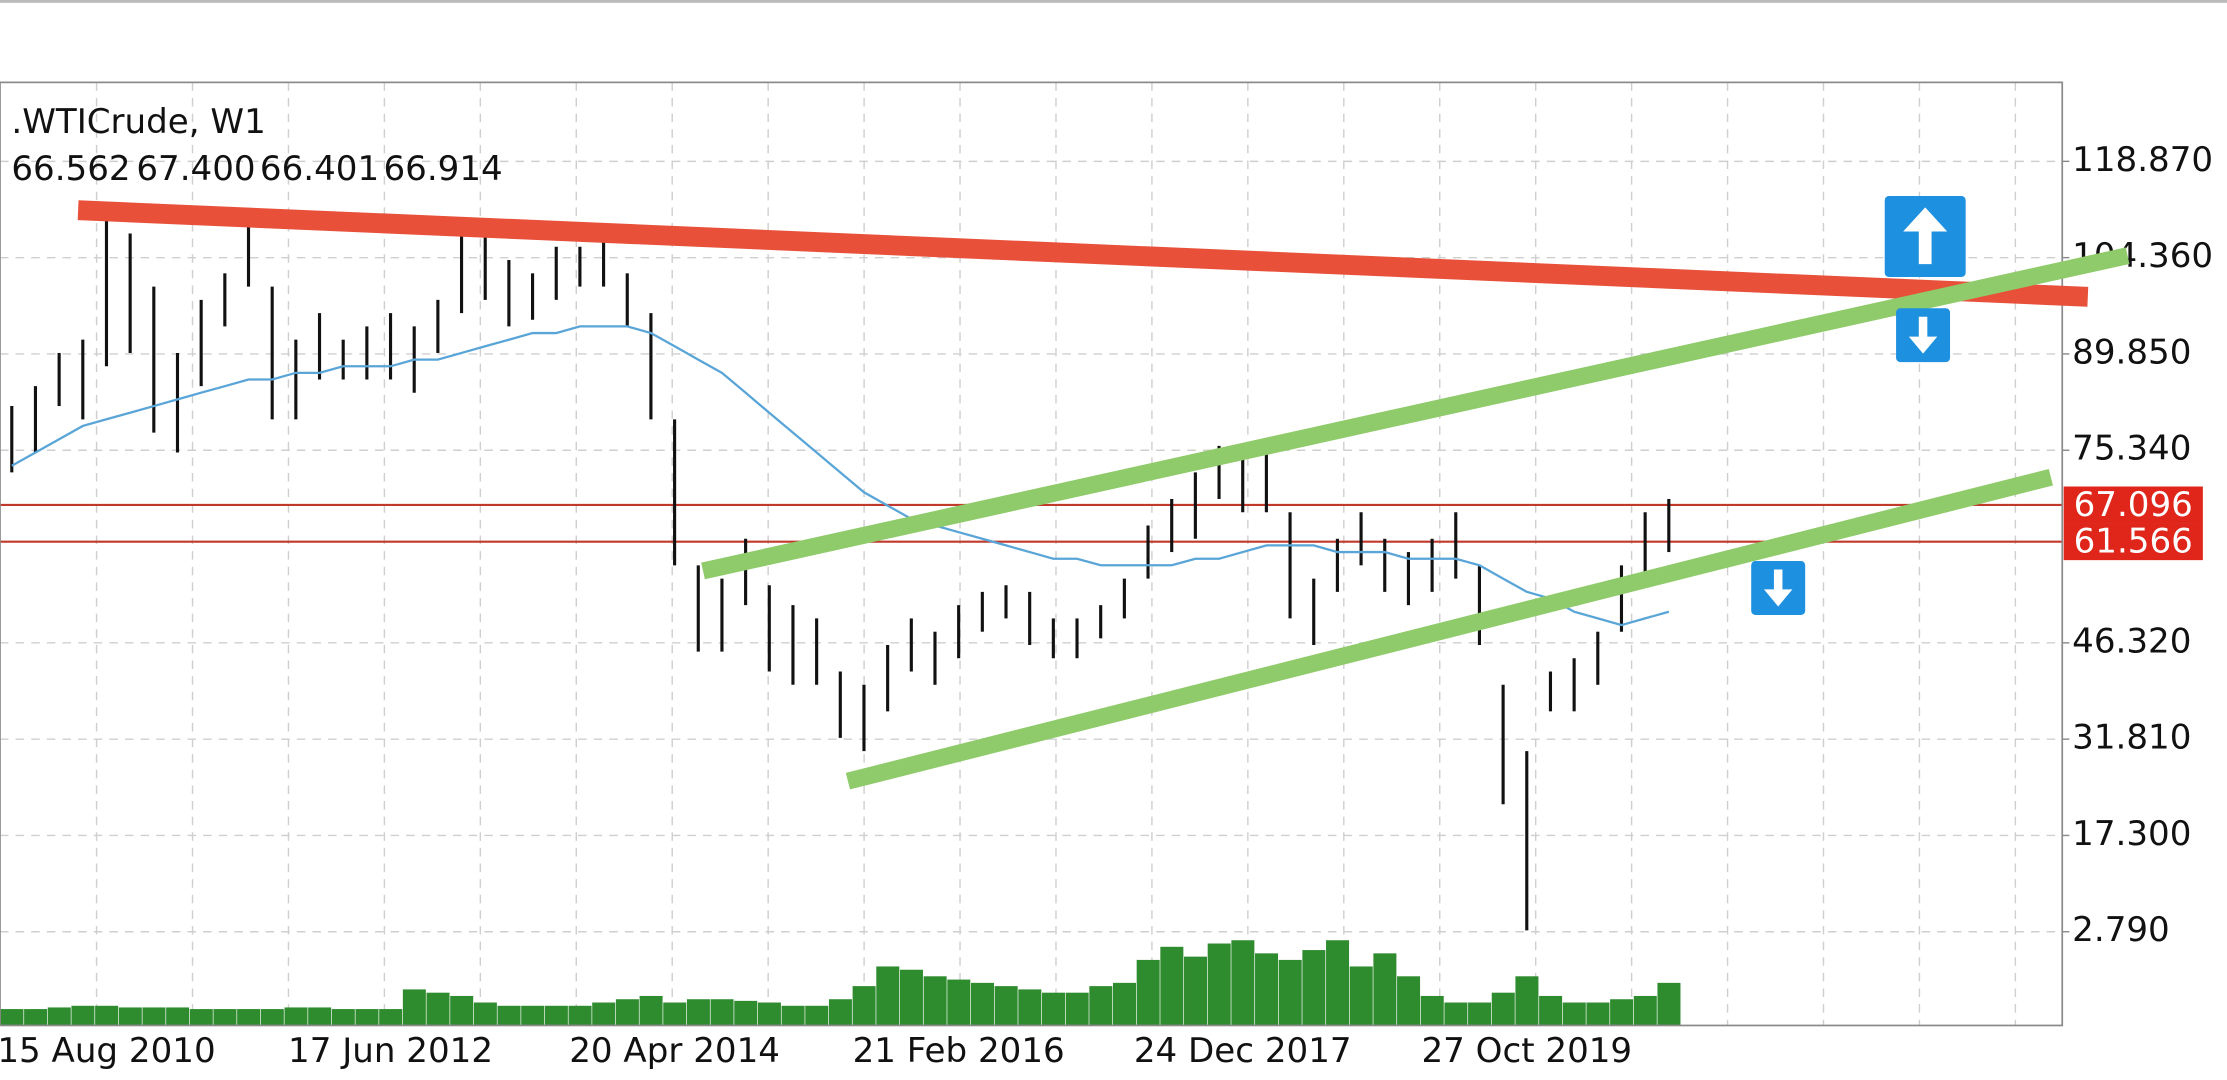 The image size is (2227, 1080). Describe the element at coordinates (1083, 253) in the screenshot. I see `trend-line` at that location.